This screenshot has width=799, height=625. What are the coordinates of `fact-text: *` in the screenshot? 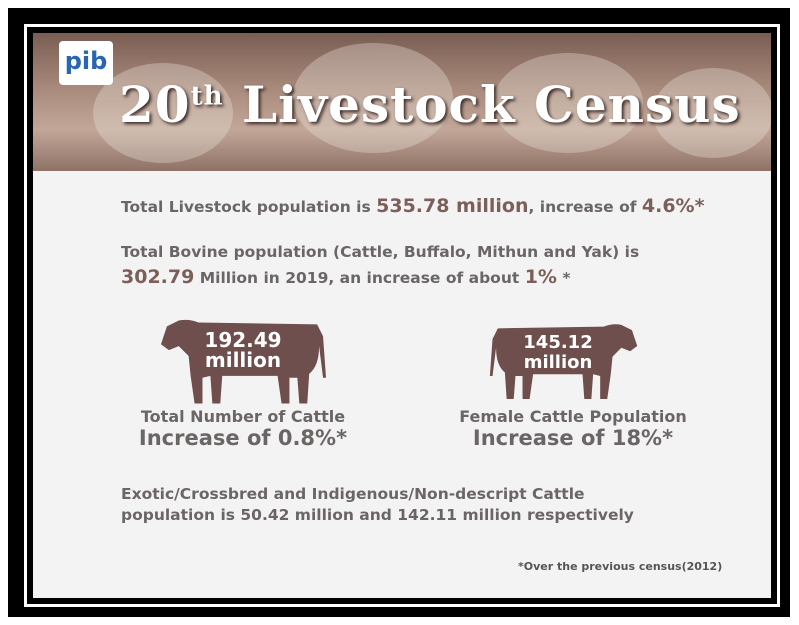 It's located at (566, 278).